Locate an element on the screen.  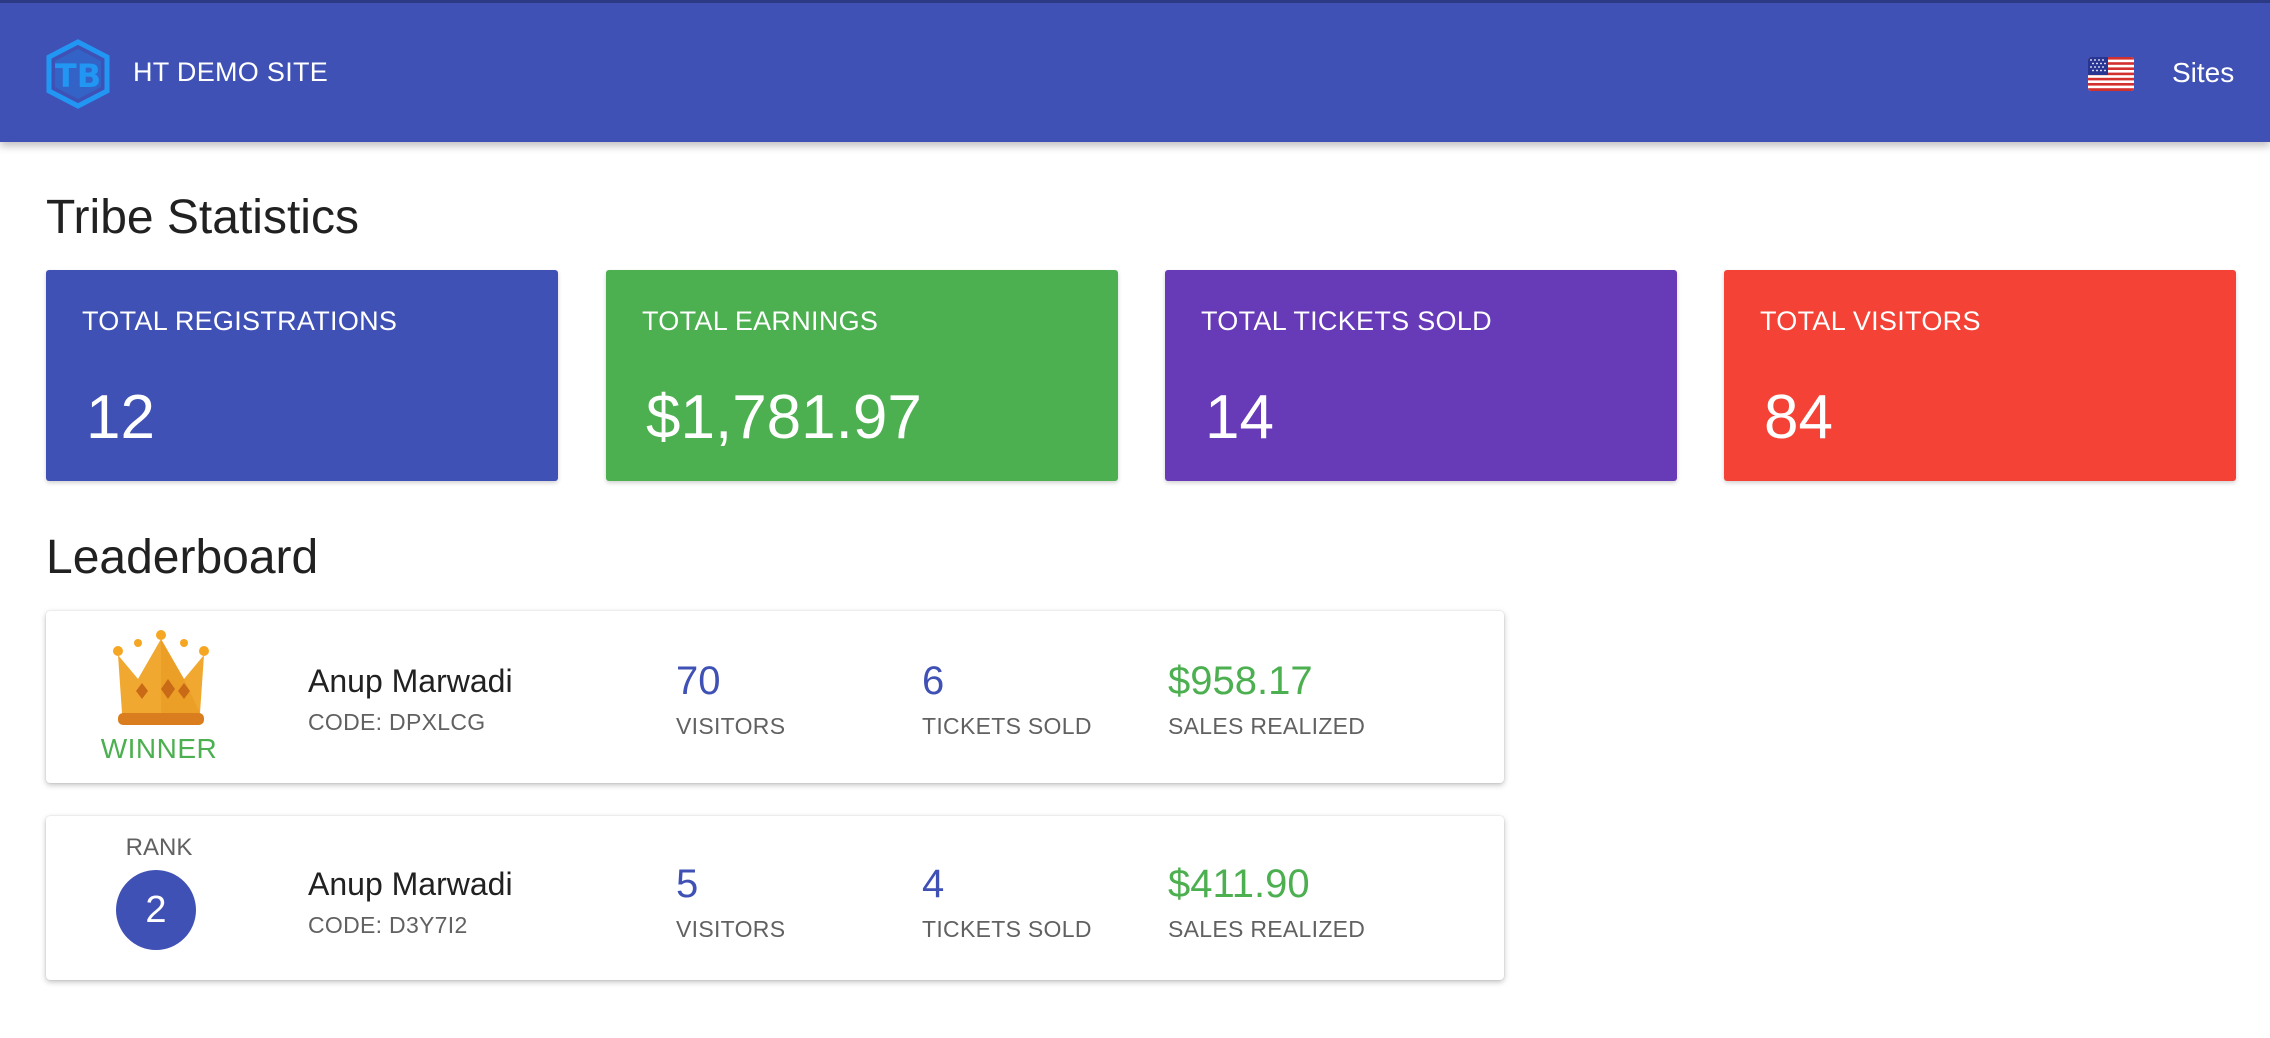
statistics-title: Tribe Statistics is located at coordinates (202, 217).